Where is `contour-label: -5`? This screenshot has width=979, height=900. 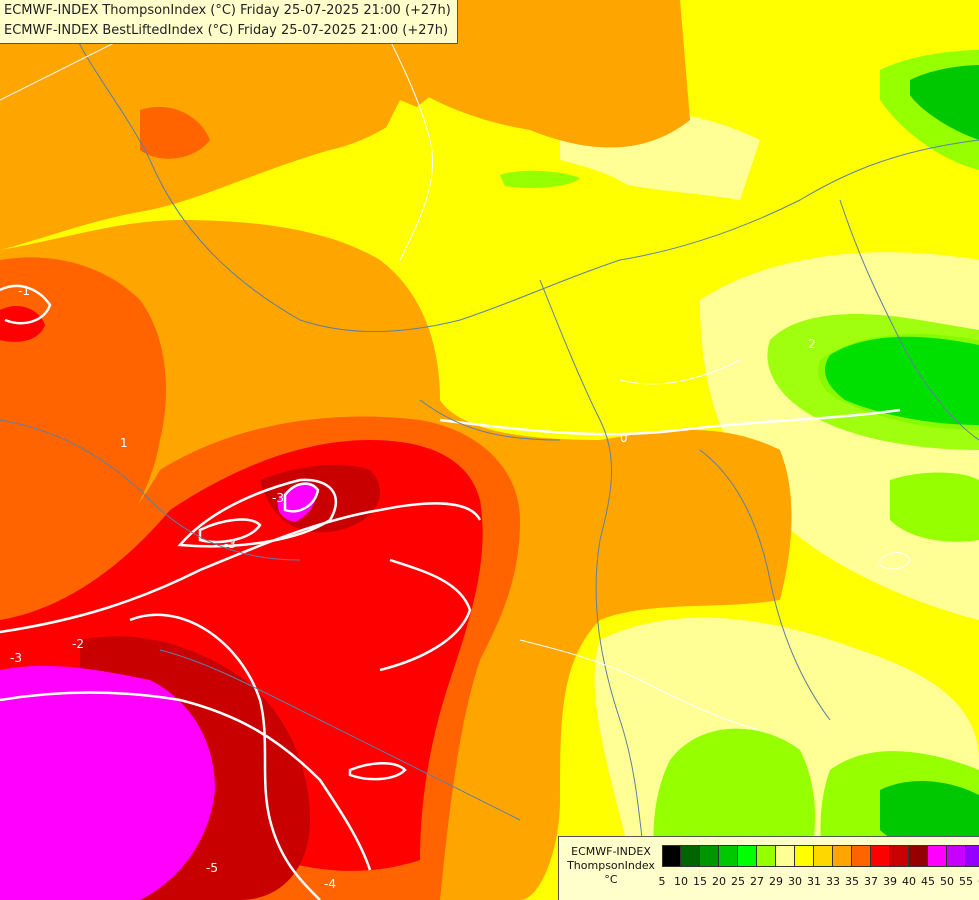 contour-label: -5 is located at coordinates (212, 868).